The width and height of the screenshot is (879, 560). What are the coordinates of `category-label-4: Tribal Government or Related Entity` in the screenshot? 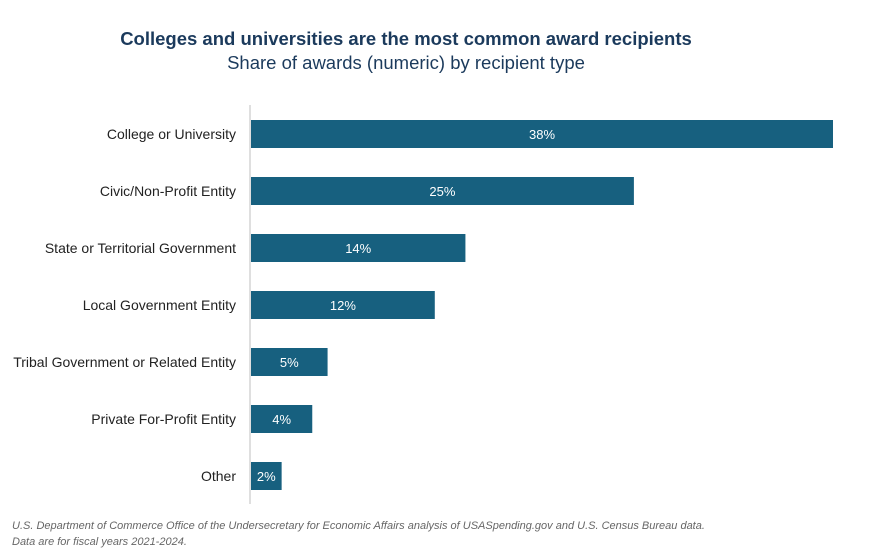 It's located at (124, 362).